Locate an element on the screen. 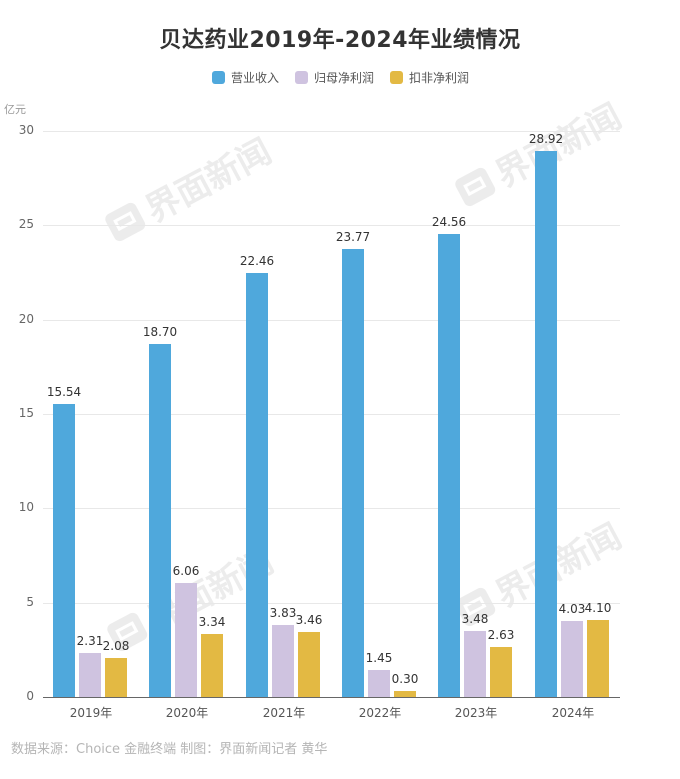 This screenshot has height=779, width=680. x-tick-label: 2024年 is located at coordinates (573, 713).